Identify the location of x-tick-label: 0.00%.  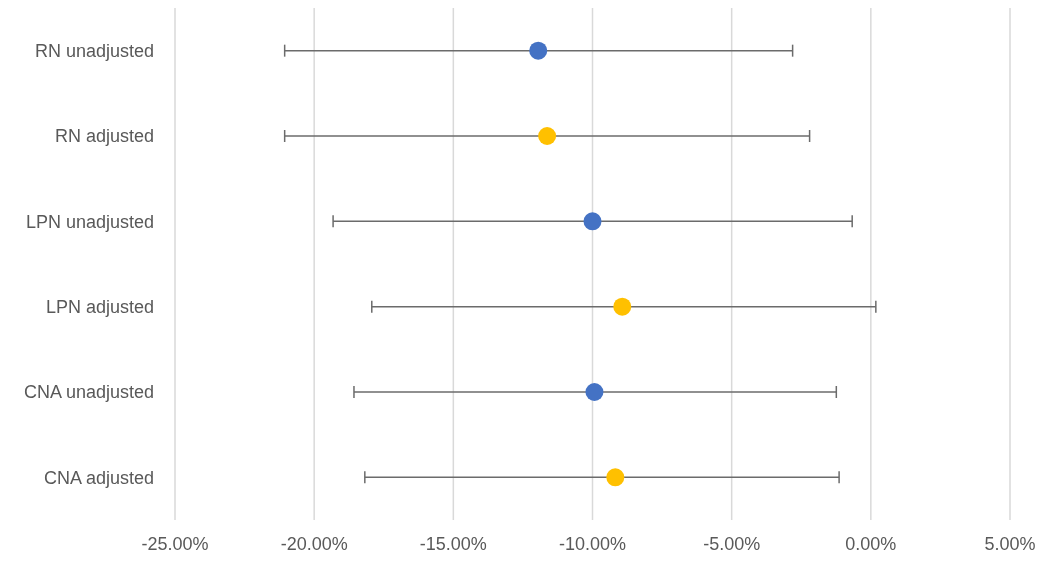
(871, 544).